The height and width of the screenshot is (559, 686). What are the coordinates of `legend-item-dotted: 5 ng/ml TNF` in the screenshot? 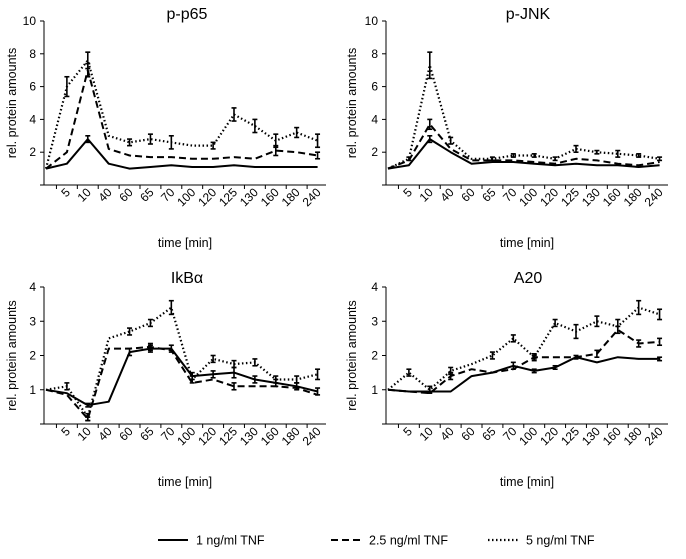 It's located at (541, 541).